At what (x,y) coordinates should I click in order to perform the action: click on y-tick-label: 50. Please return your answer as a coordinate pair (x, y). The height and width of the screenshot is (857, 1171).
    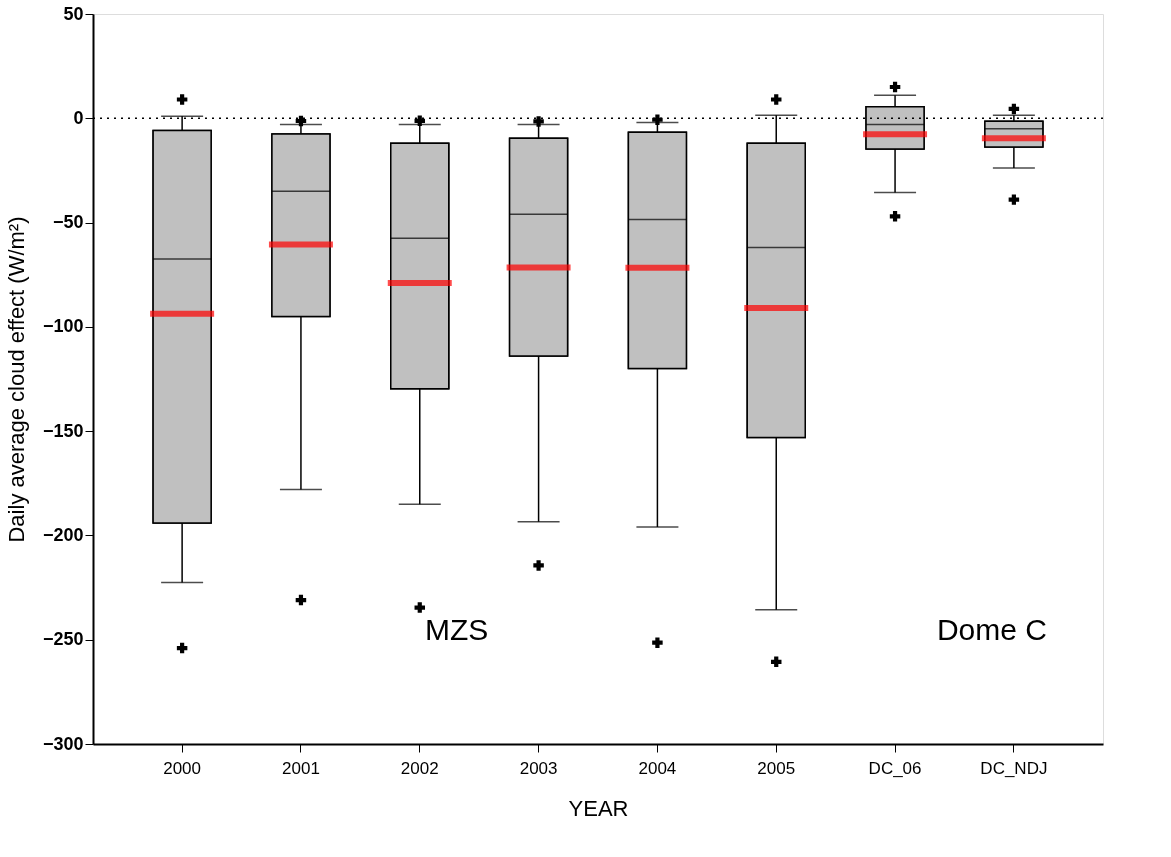
    Looking at the image, I should click on (73, 13).